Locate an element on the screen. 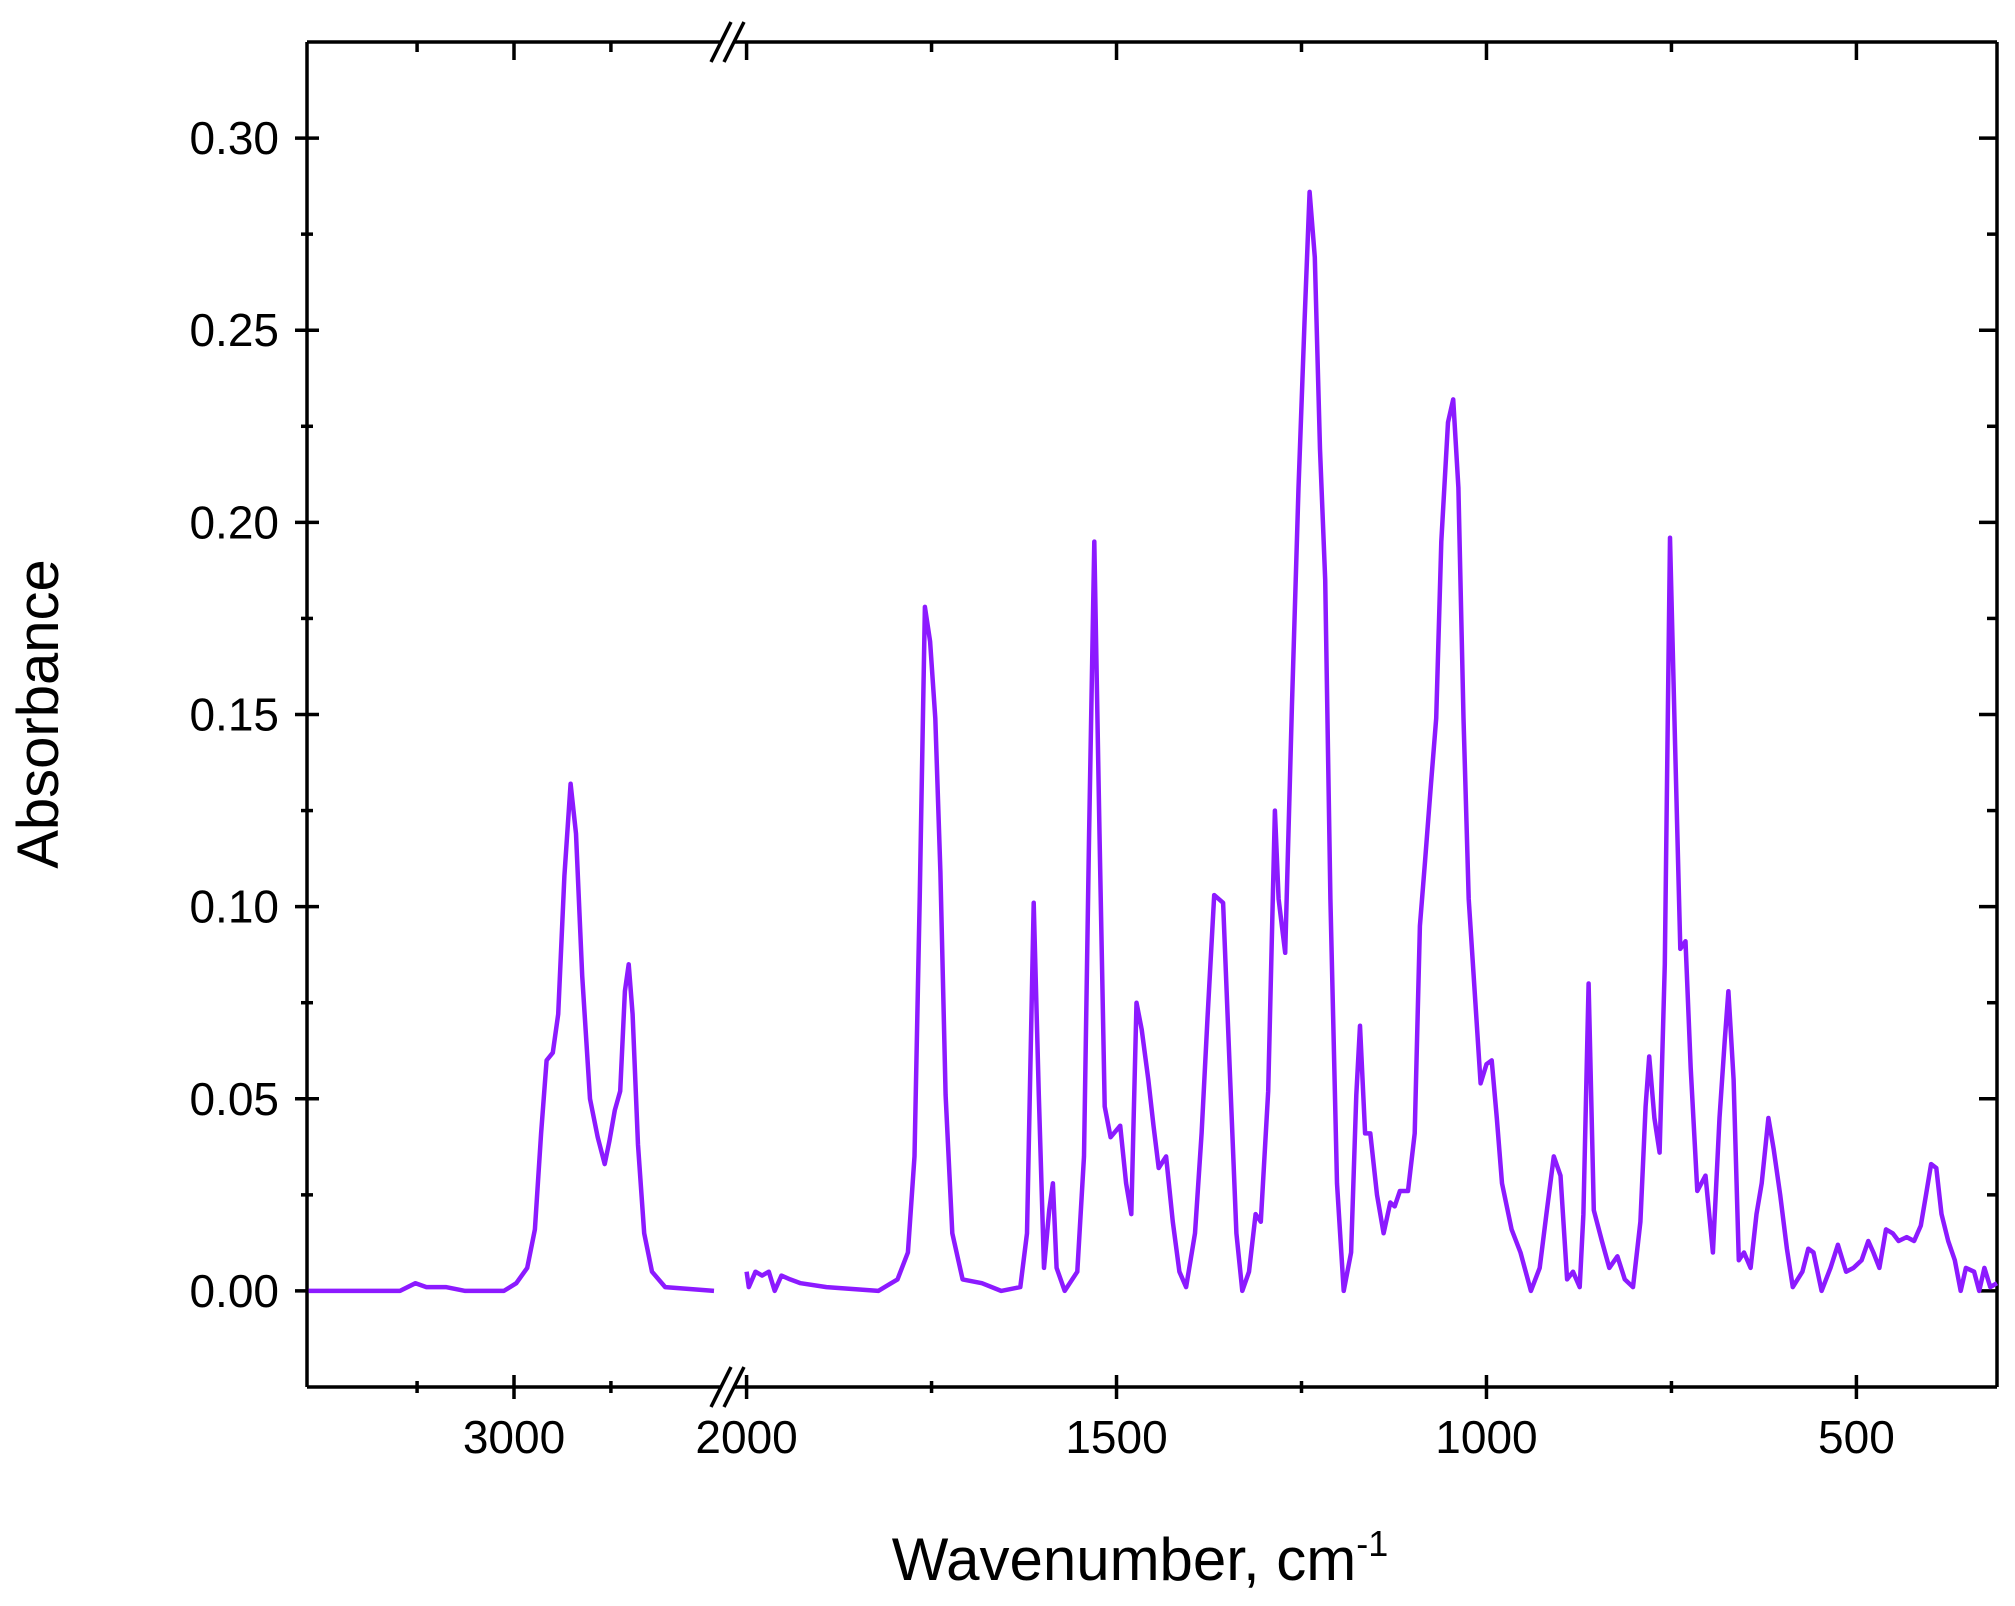  y-tick-label: 0.30 is located at coordinates (234, 138).